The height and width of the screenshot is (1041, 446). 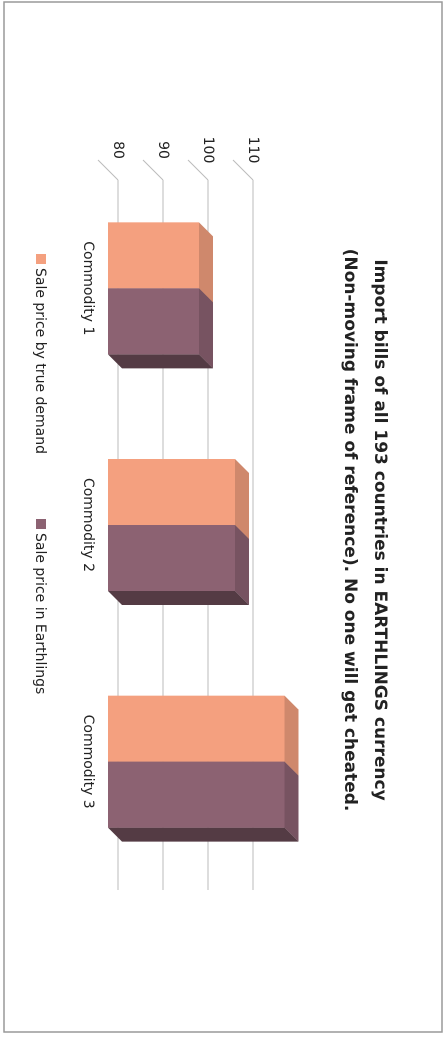 What do you see at coordinates (118, 150) in the screenshot?
I see `y-tick-label: 80` at bounding box center [118, 150].